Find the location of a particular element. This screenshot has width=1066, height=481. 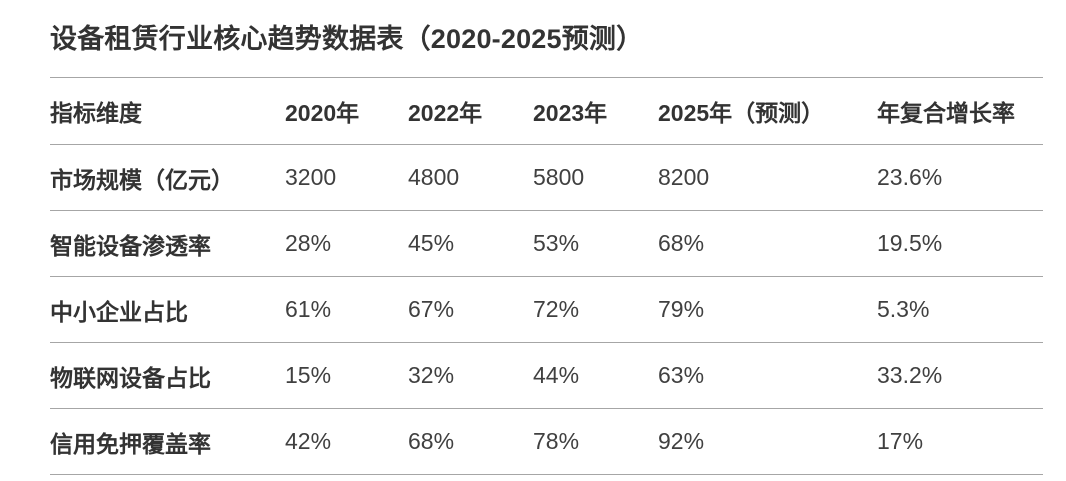

row-label: 信用免押覆盖率 is located at coordinates (130, 443).